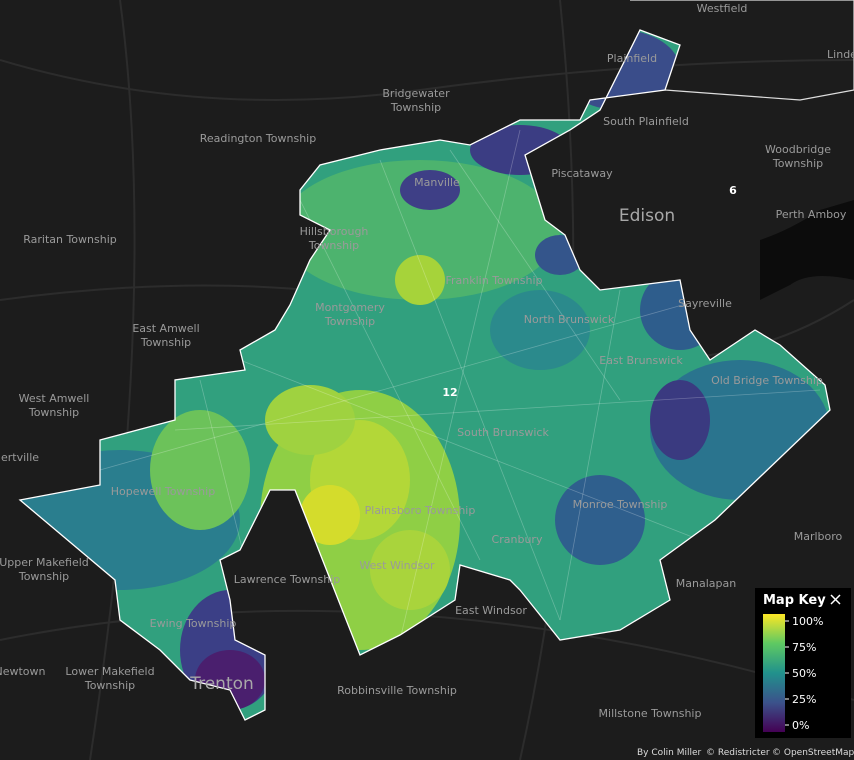 The image size is (854, 760). I want to click on place-label: Lower Makefield, so click(109, 671).